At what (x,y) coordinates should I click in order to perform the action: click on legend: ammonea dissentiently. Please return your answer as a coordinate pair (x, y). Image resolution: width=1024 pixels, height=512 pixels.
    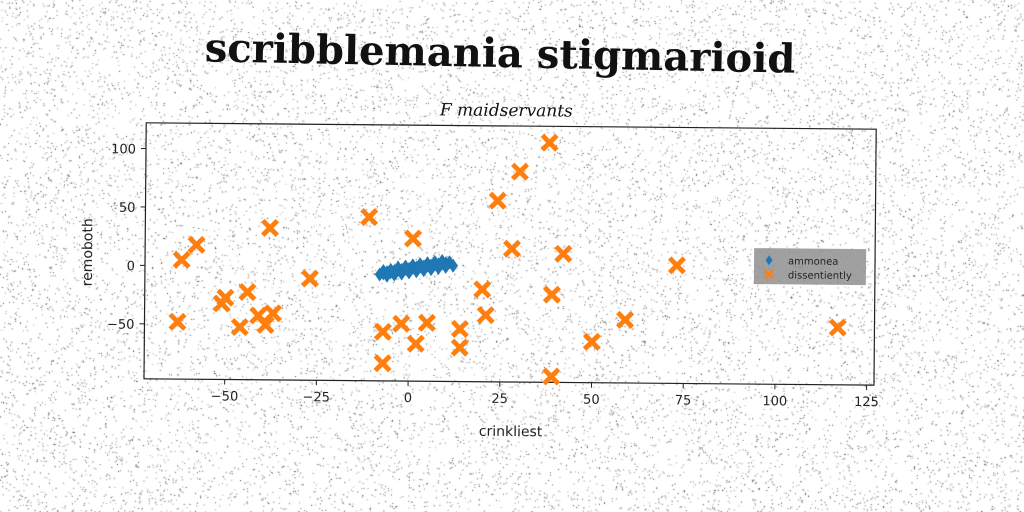
    Looking at the image, I should click on (810, 267).